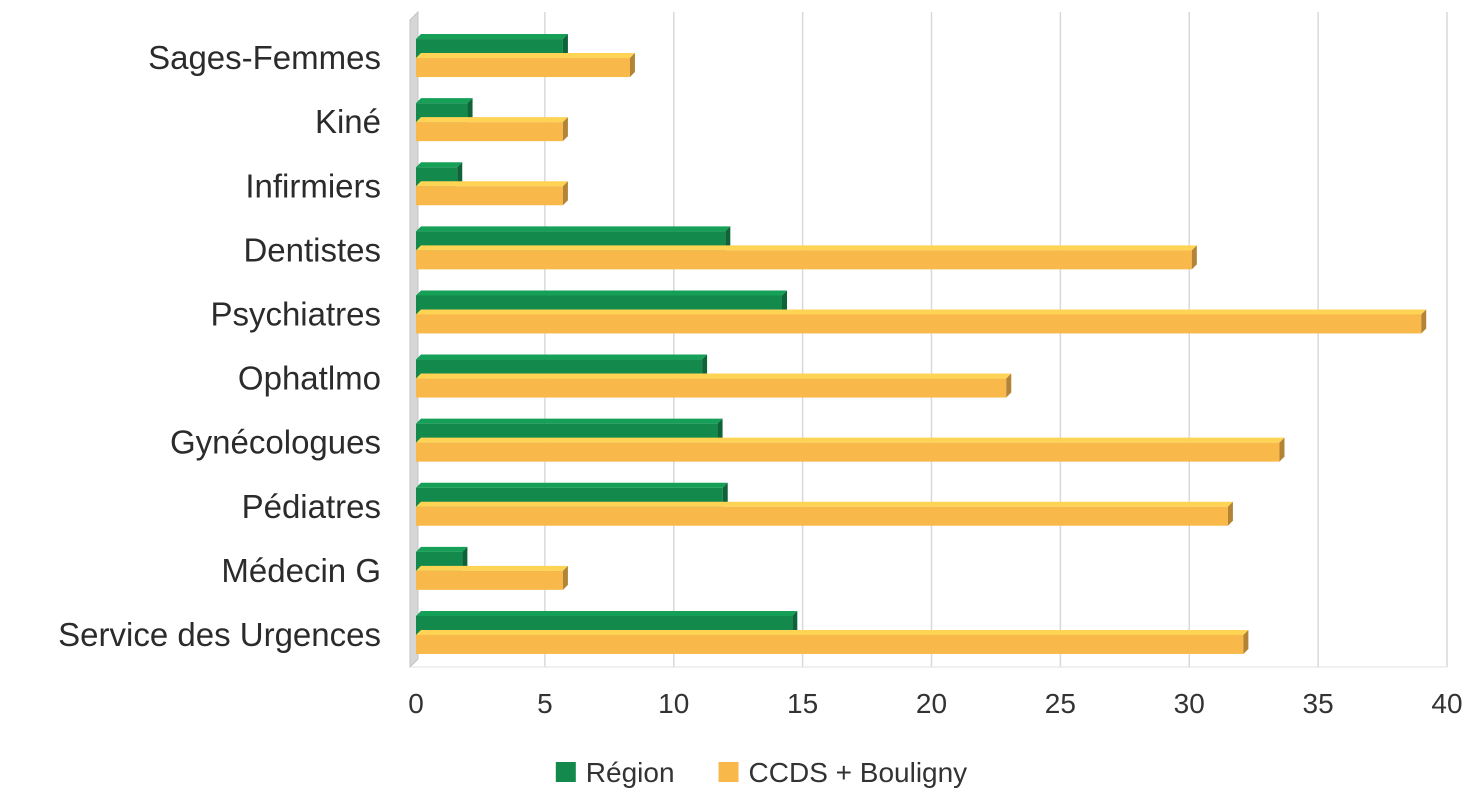  What do you see at coordinates (1189, 703) in the screenshot?
I see `x-tick-label: 30` at bounding box center [1189, 703].